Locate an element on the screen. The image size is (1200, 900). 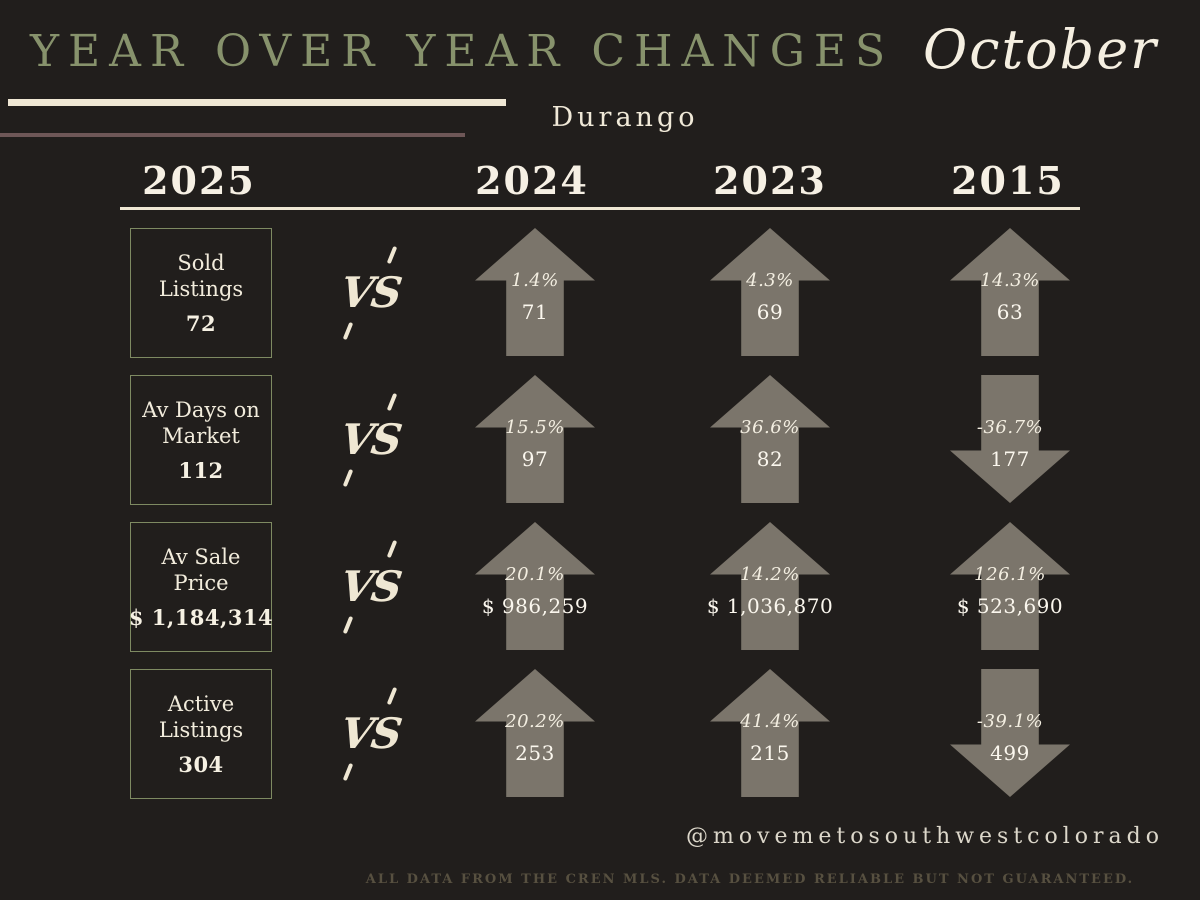
metric-label: Sold Listings is located at coordinates (201, 275).